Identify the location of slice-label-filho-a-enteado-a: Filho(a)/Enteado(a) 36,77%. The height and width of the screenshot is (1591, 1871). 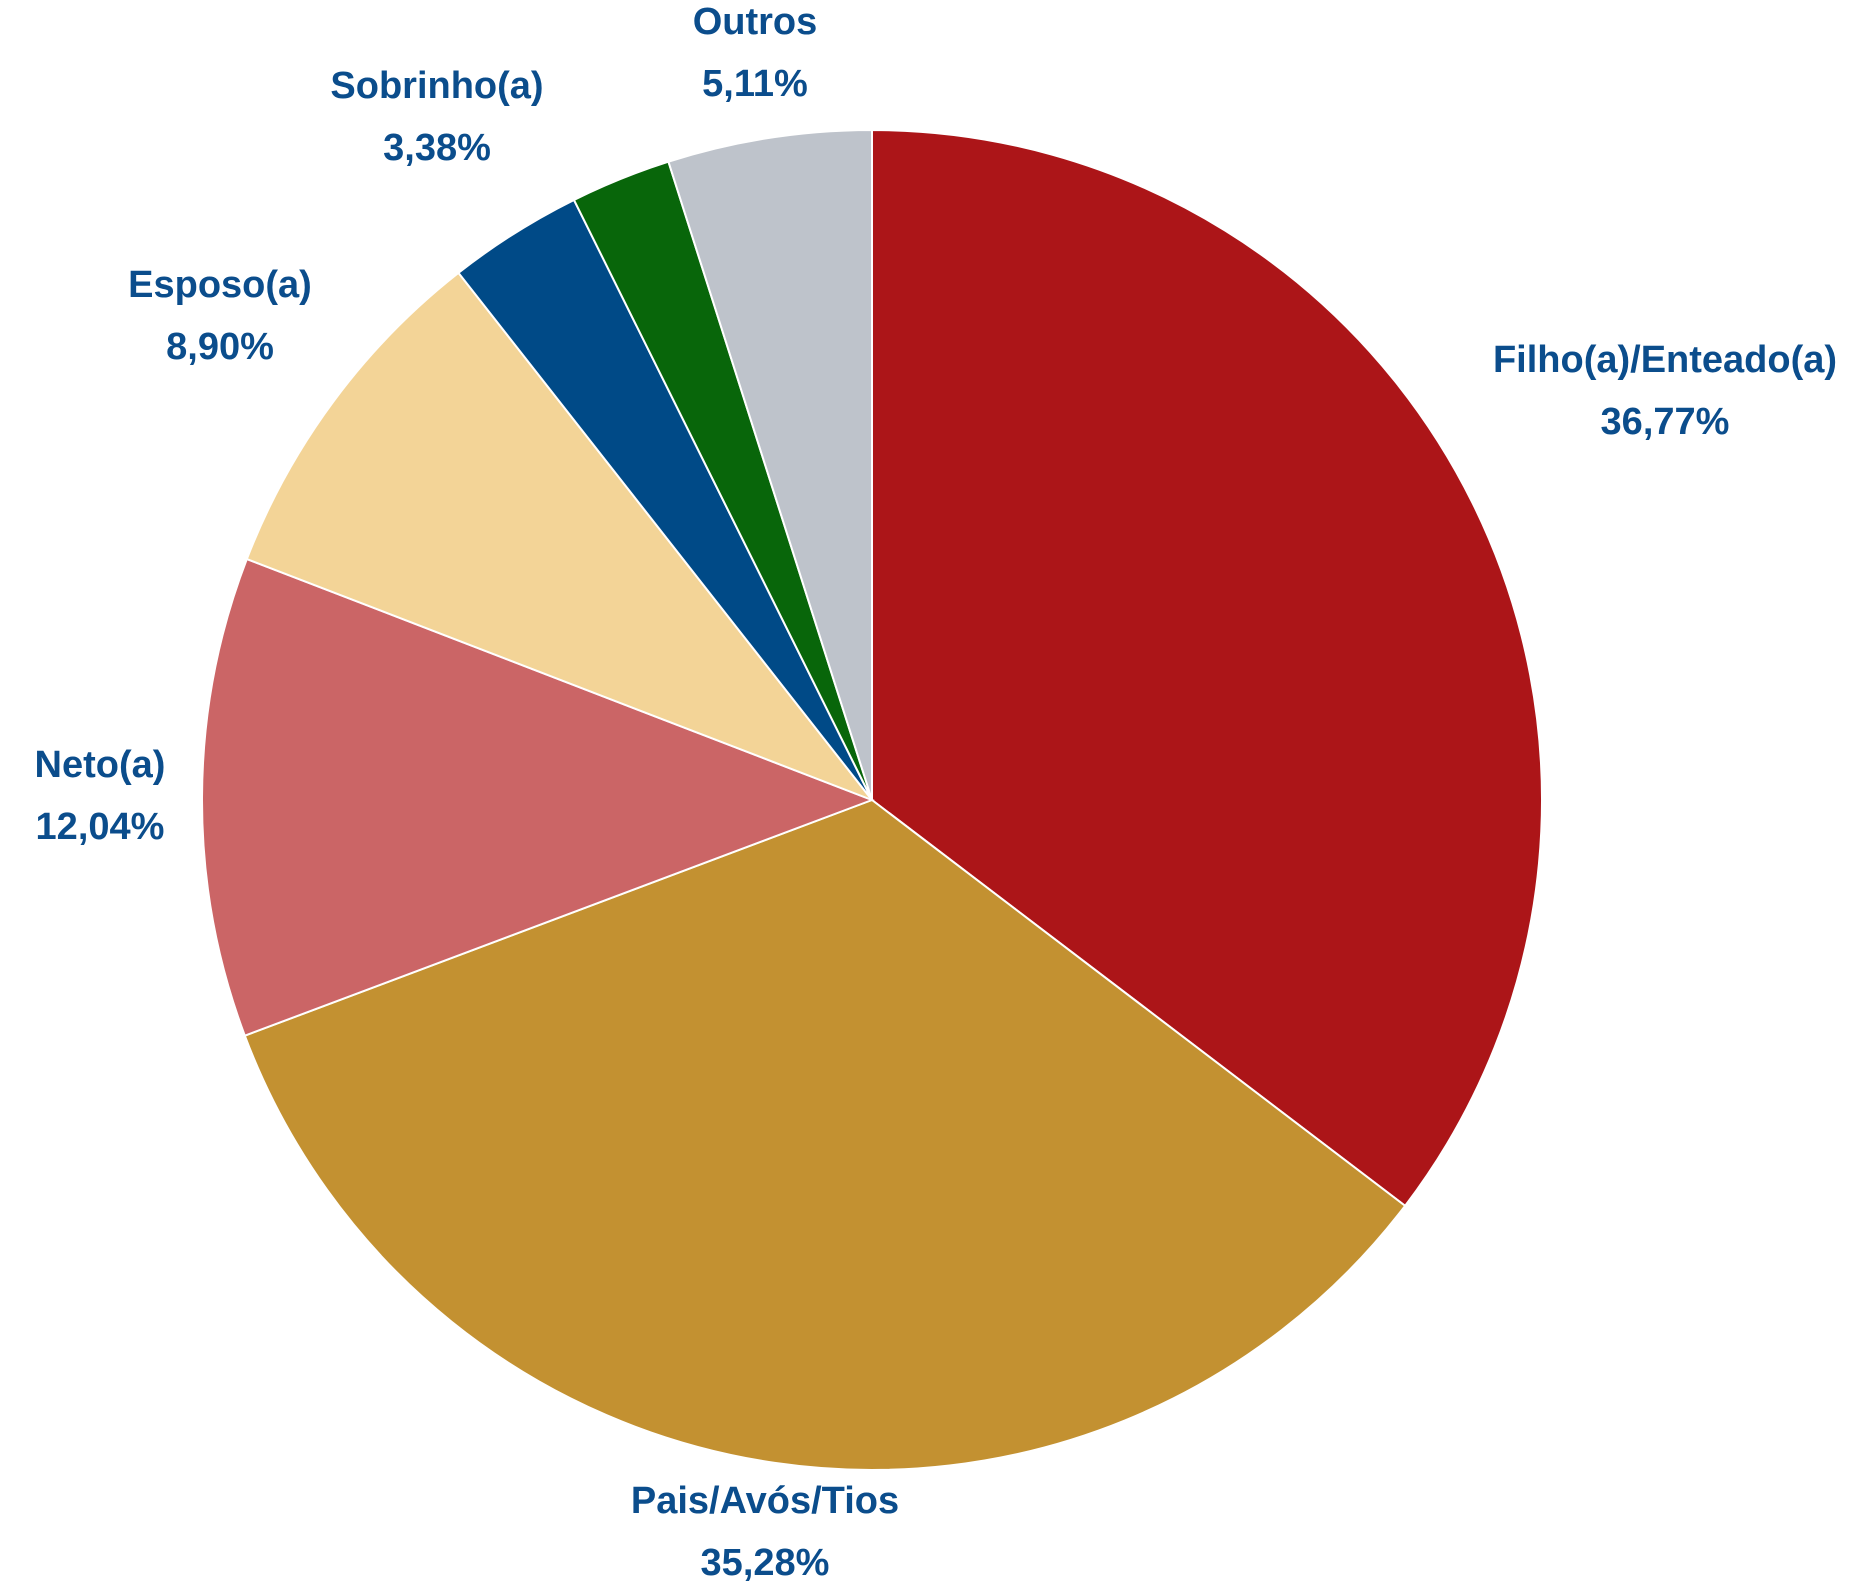
(1665, 391).